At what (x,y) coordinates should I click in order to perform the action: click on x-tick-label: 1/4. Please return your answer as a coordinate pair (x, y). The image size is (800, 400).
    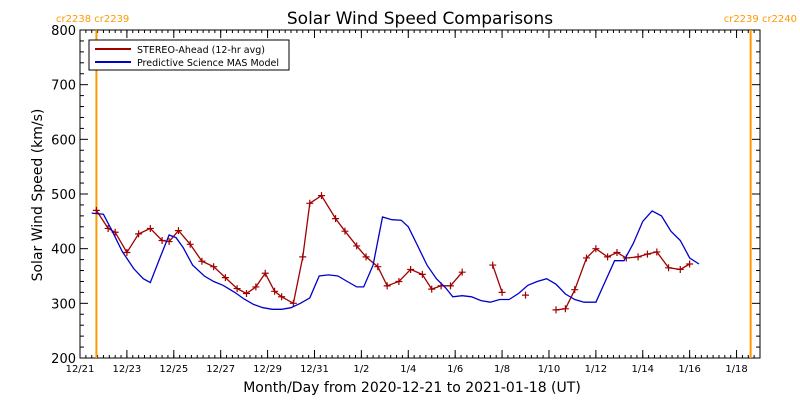
    Looking at the image, I should click on (408, 369).